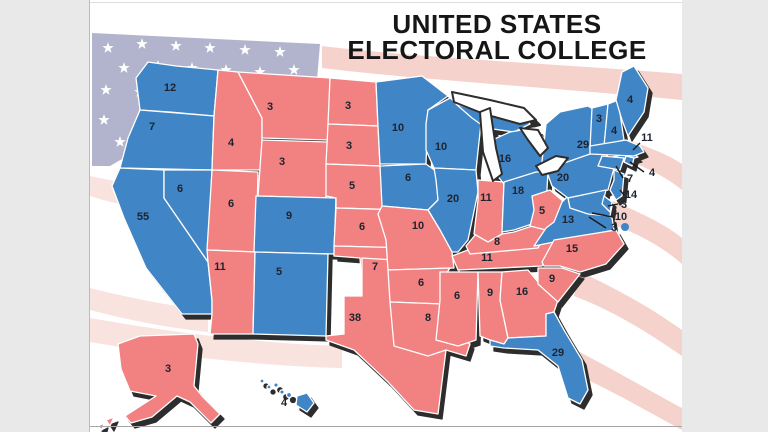  I want to click on votes-NH: 4, so click(614, 131).